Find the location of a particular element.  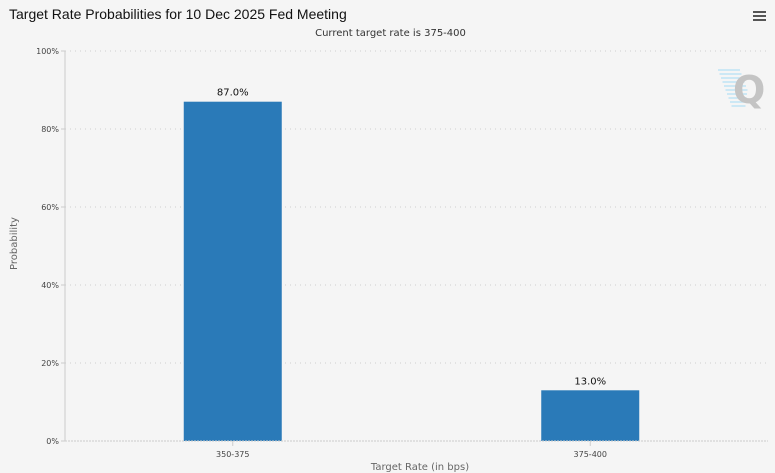

y-tick-label: 40% is located at coordinates (50, 285).